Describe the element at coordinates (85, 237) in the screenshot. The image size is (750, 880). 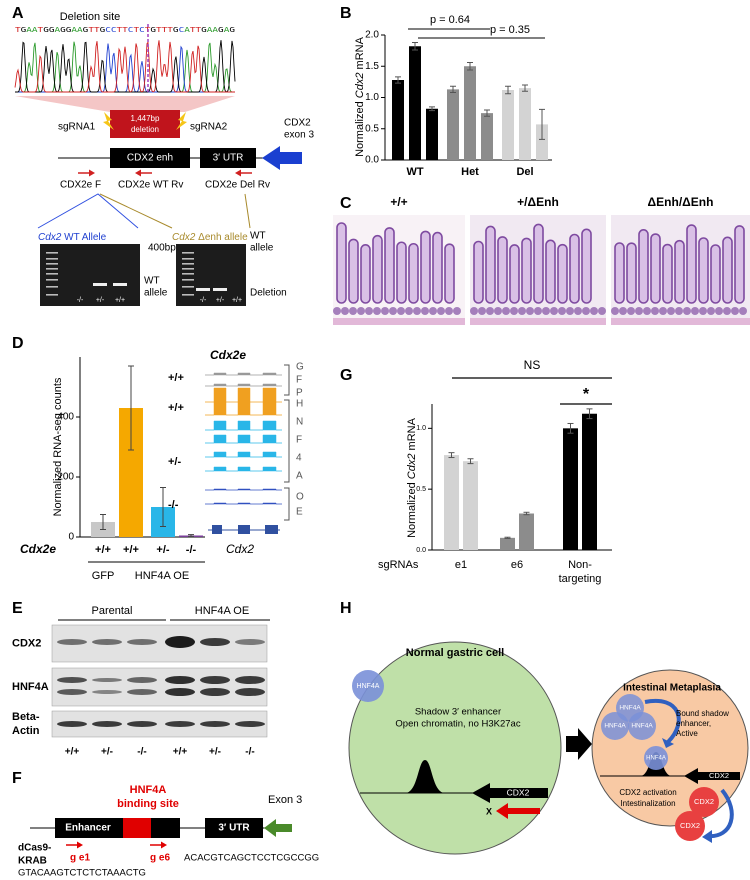
I see `label-part: WT Allele` at that location.